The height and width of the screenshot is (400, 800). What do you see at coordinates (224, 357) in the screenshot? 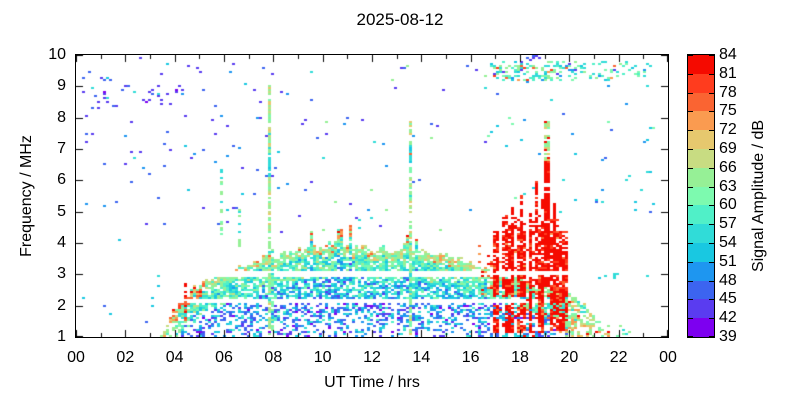
I see `x-tick-label: 06` at bounding box center [224, 357].